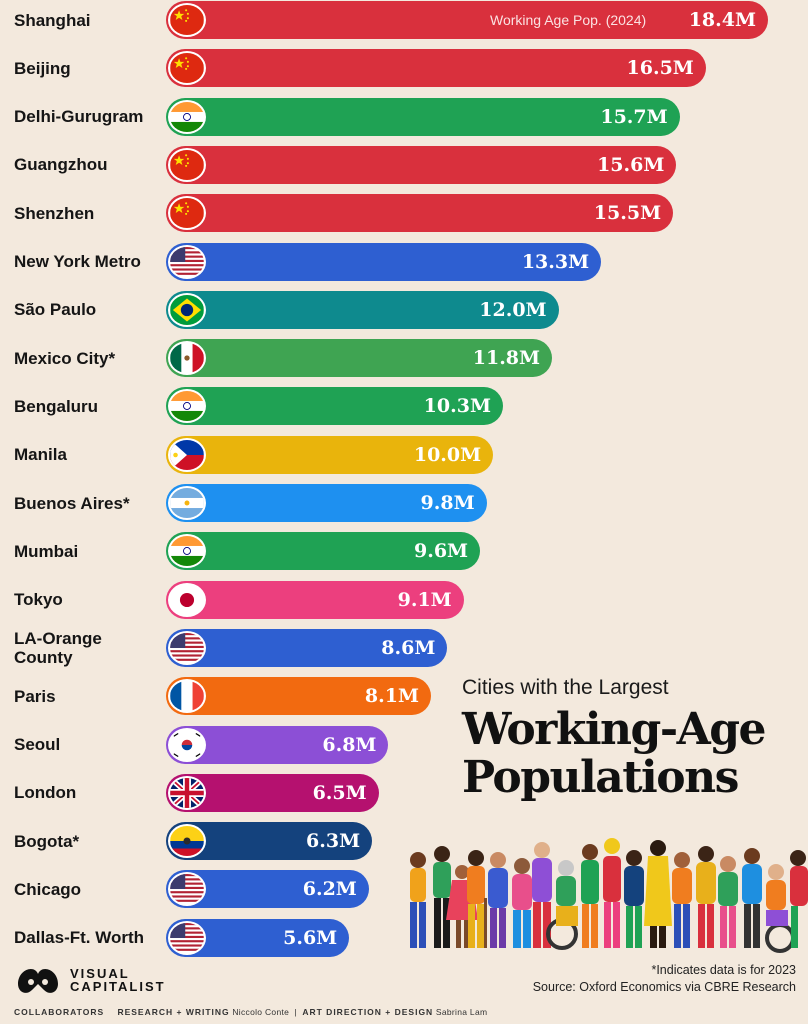  What do you see at coordinates (404, 796) in the screenshot?
I see `bar-row: London 6.5M` at bounding box center [404, 796].